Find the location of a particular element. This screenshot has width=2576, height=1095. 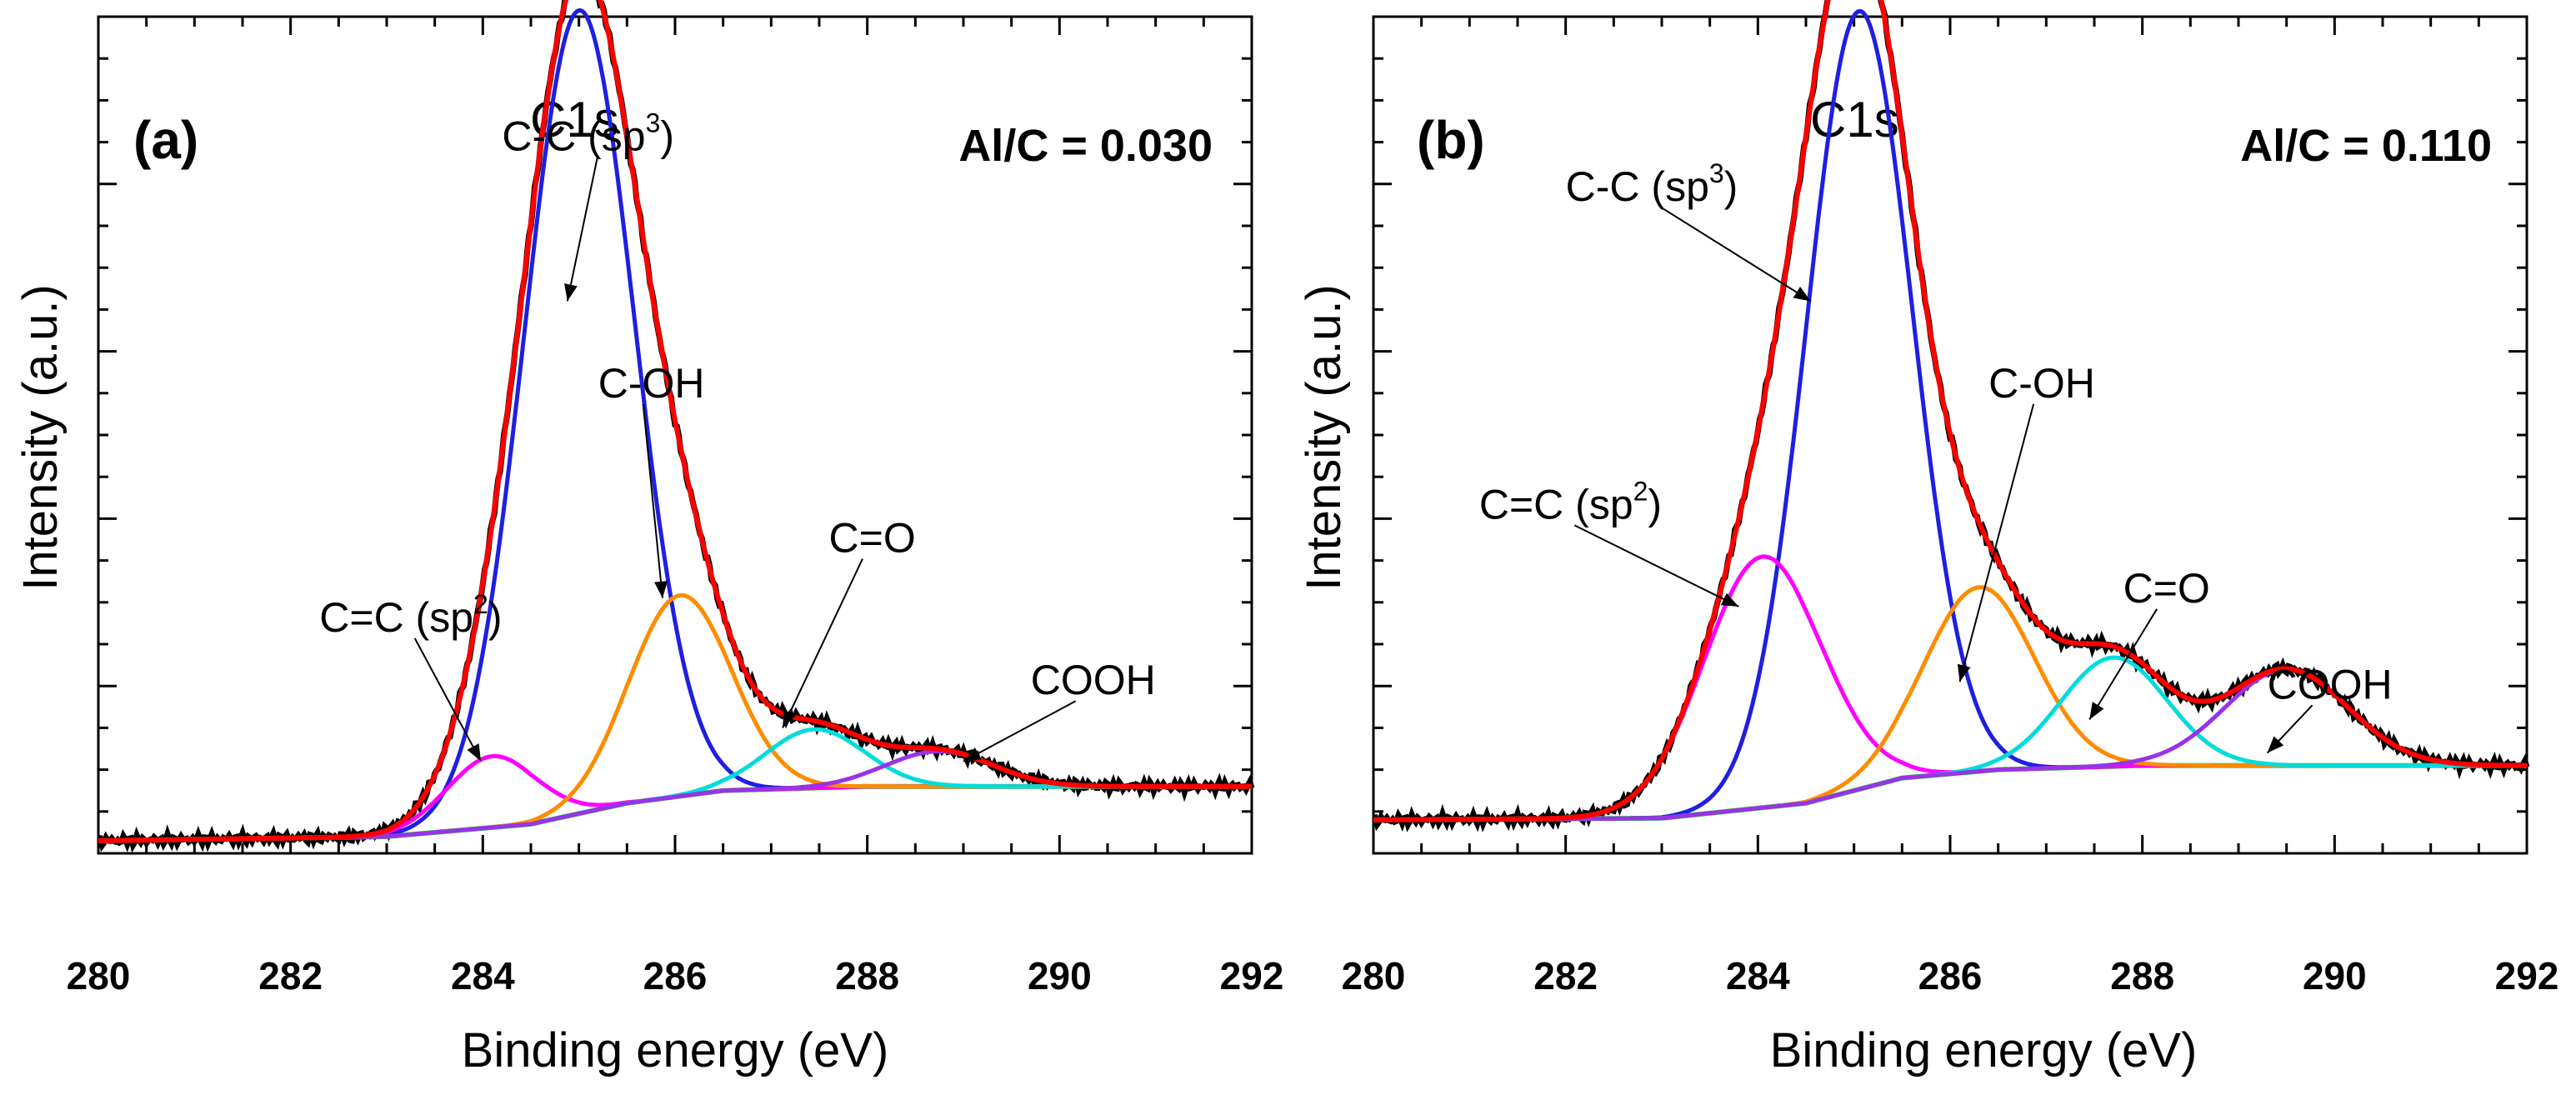

panel-label: (a) is located at coordinates (165, 140).